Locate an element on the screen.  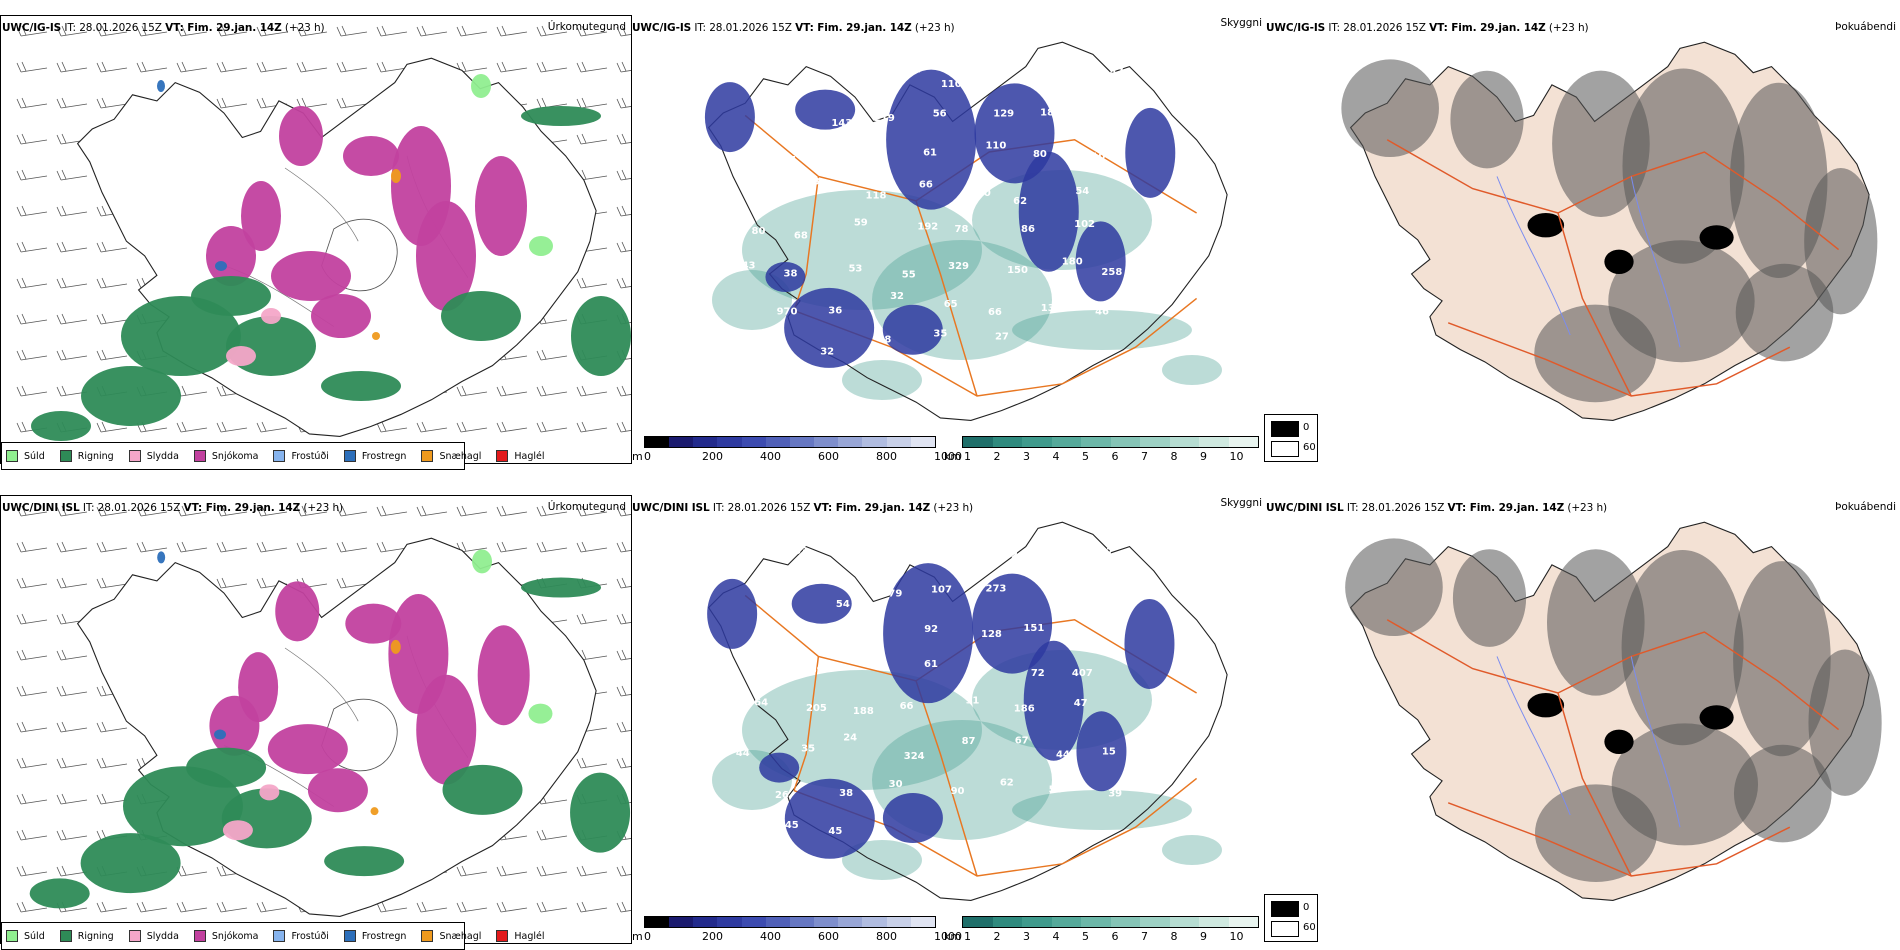
value-label: 129 is located at coordinates (1003, 114).